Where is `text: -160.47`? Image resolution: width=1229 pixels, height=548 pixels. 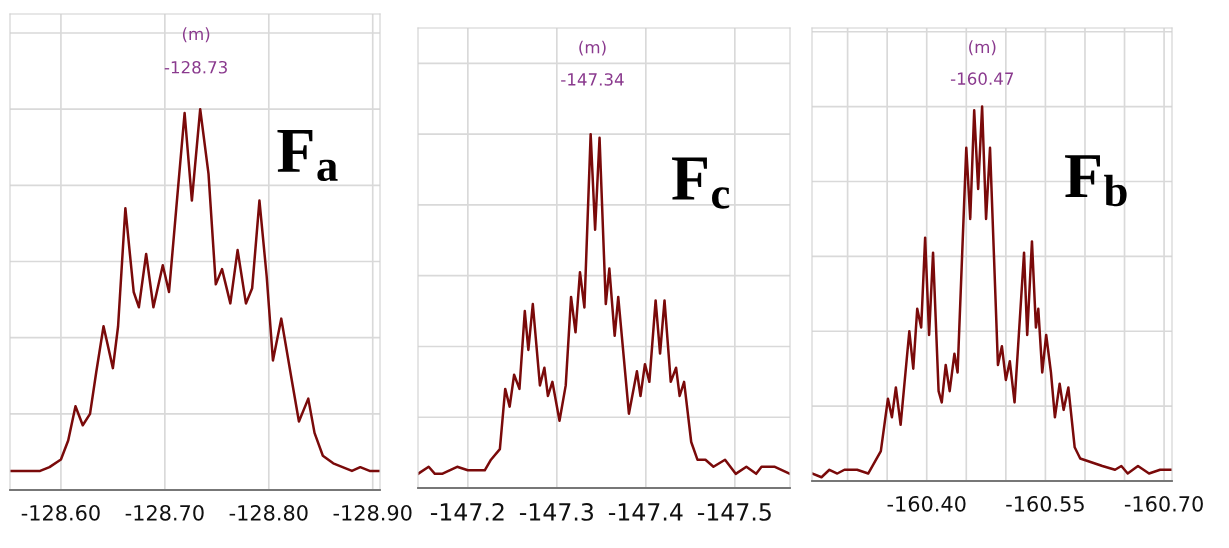
text: -160.47 is located at coordinates (982, 78).